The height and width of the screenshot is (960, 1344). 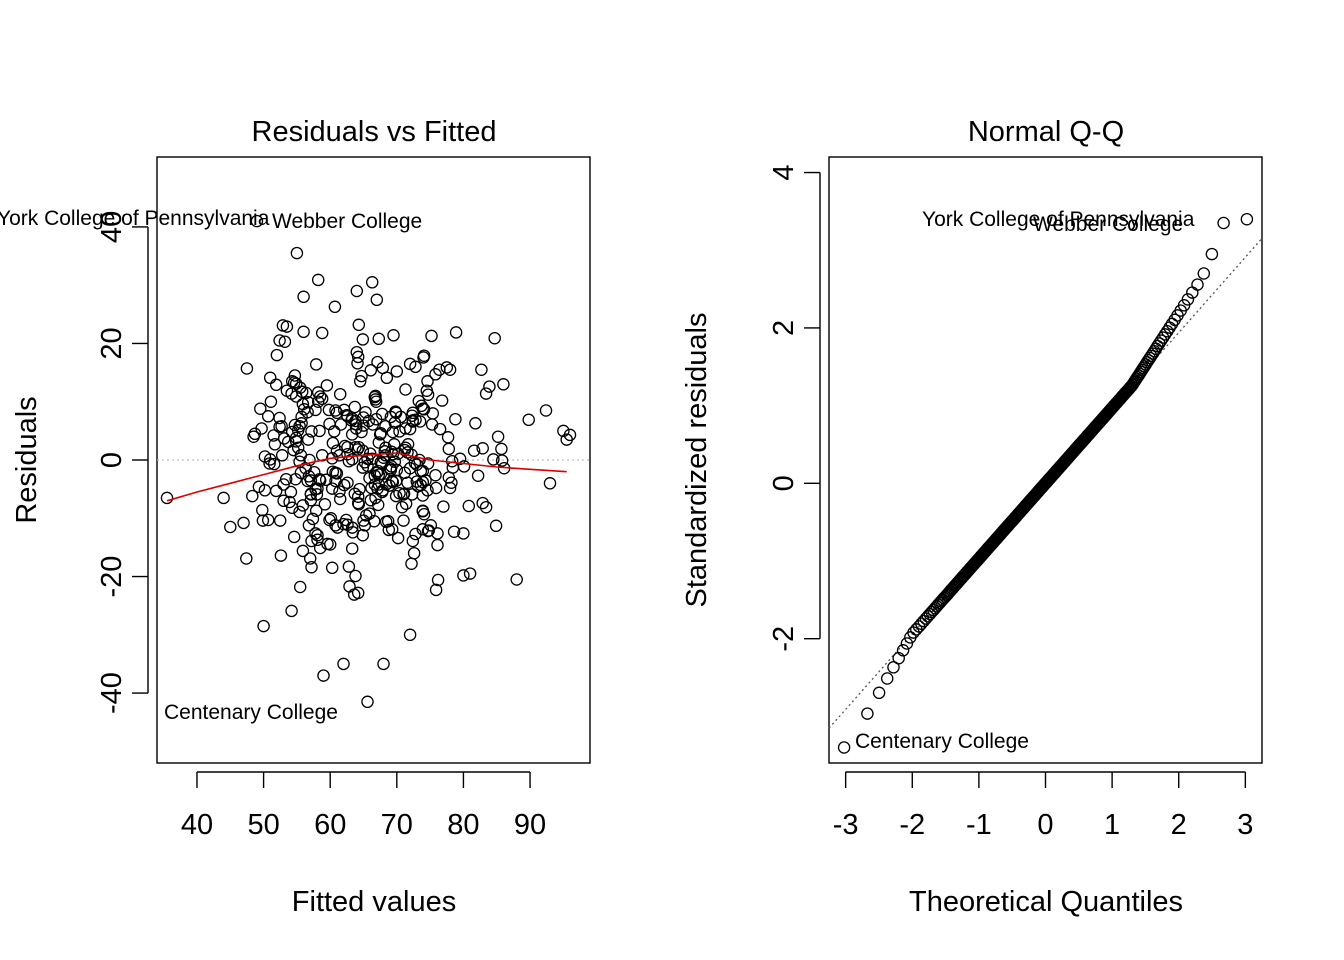 I want to click on annotation-york-college: York College of Pennsylvania, so click(x=135, y=218).